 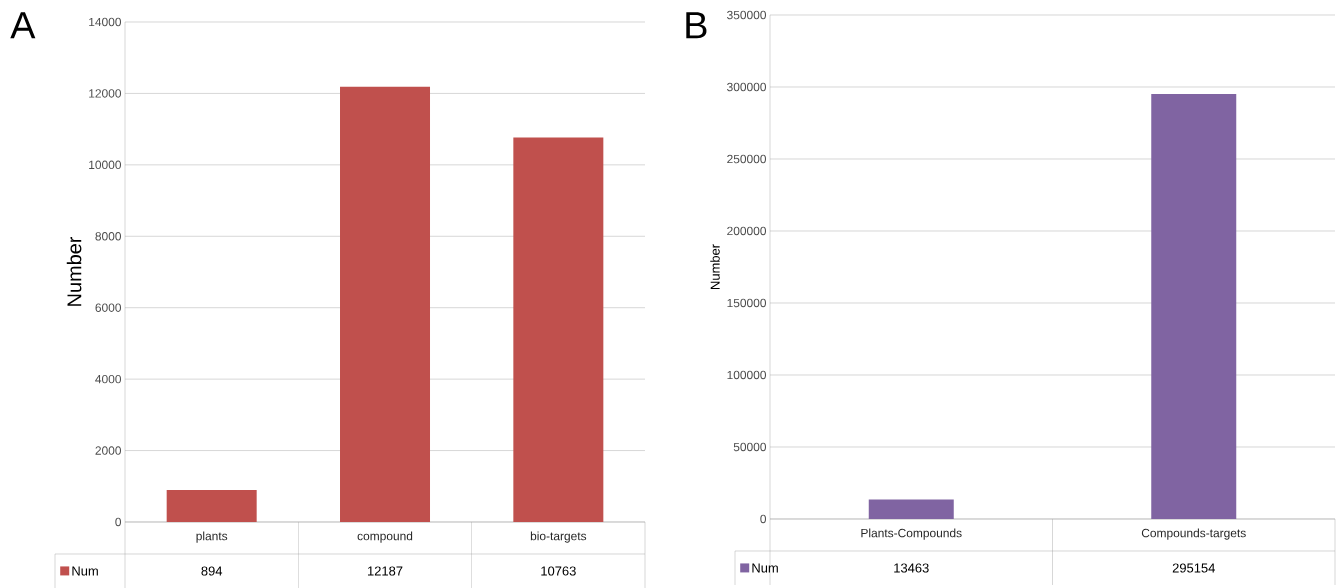 What do you see at coordinates (212, 571) in the screenshot?
I see `data-label: 894` at bounding box center [212, 571].